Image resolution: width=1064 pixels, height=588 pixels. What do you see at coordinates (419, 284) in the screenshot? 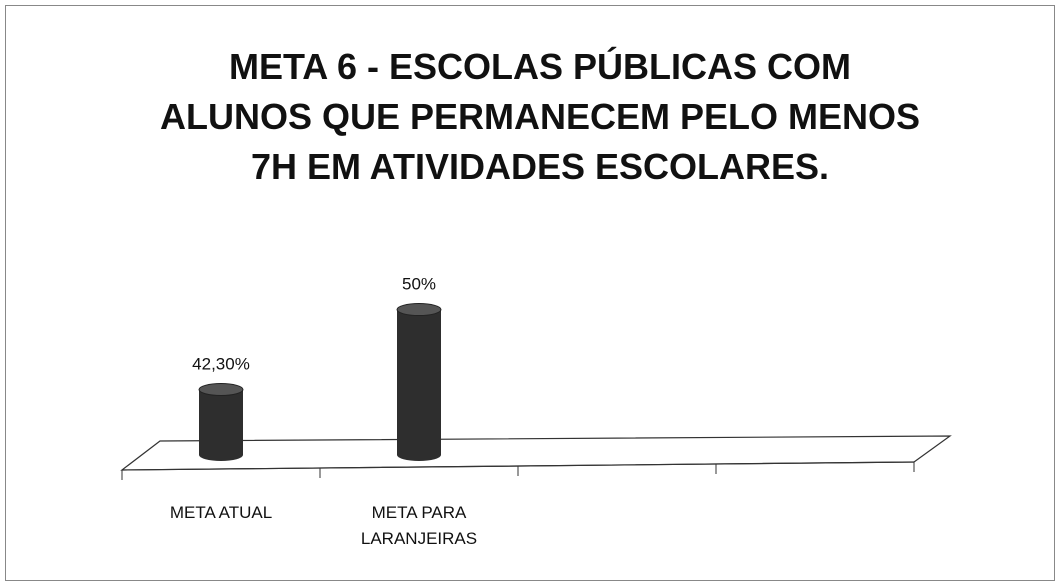
I see `value-label: 50%` at bounding box center [419, 284].